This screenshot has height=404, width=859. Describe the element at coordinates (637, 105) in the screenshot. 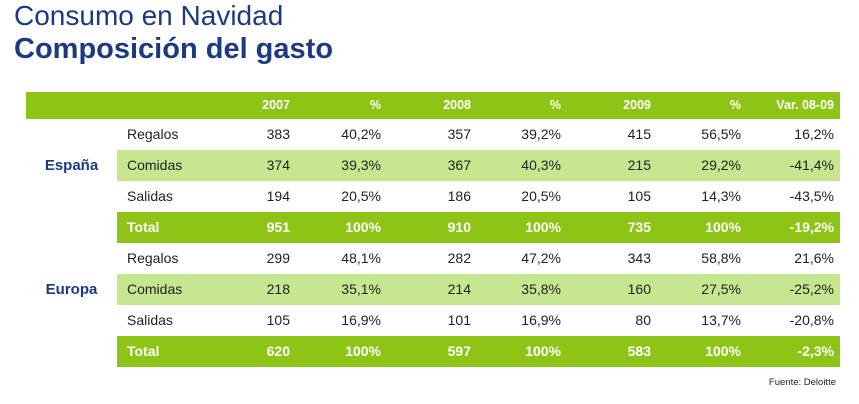

I see `header-2009: 2009` at that location.